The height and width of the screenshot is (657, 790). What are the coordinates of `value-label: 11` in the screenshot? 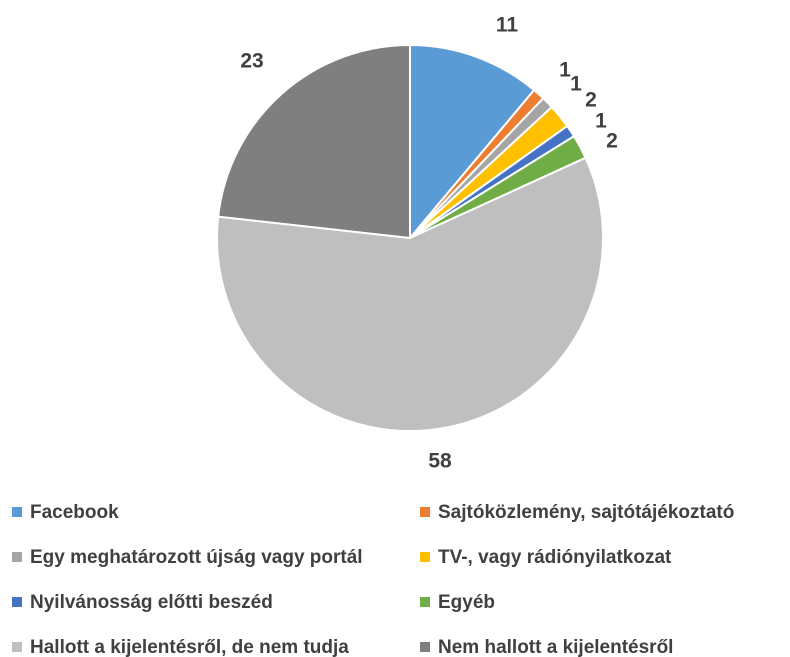 It's located at (507, 25).